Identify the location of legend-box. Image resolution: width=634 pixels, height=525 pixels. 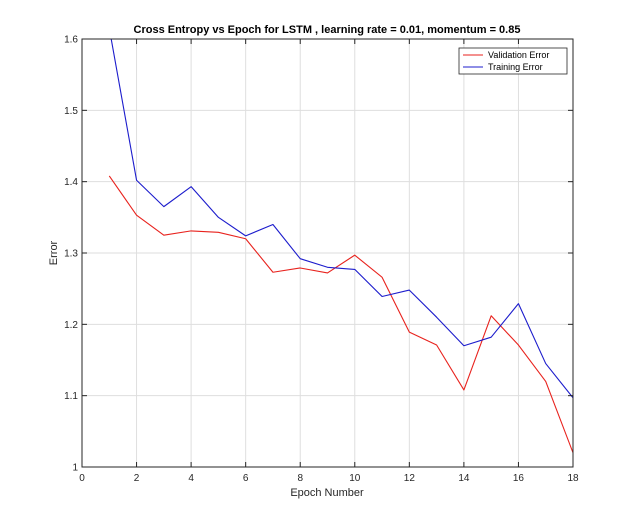
(513, 61).